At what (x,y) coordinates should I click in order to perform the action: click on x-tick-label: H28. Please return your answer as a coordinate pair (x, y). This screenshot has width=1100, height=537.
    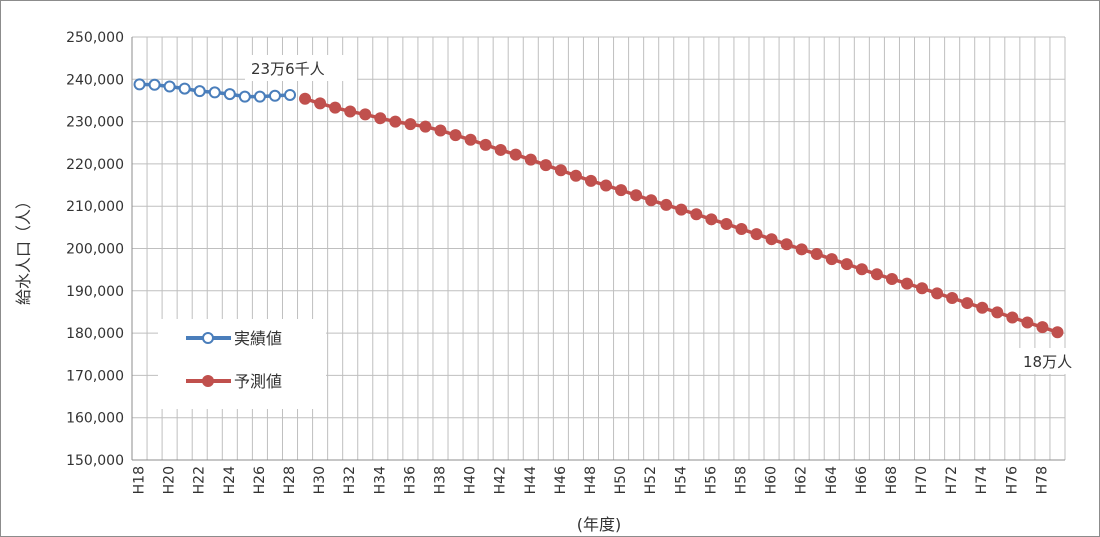
    Looking at the image, I should click on (290, 480).